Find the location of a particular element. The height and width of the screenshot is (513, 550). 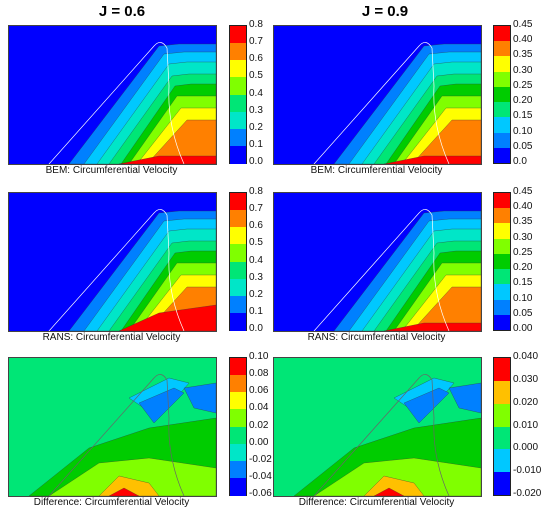

colorbar-tick-label: 0.10 is located at coordinates (523, 131).